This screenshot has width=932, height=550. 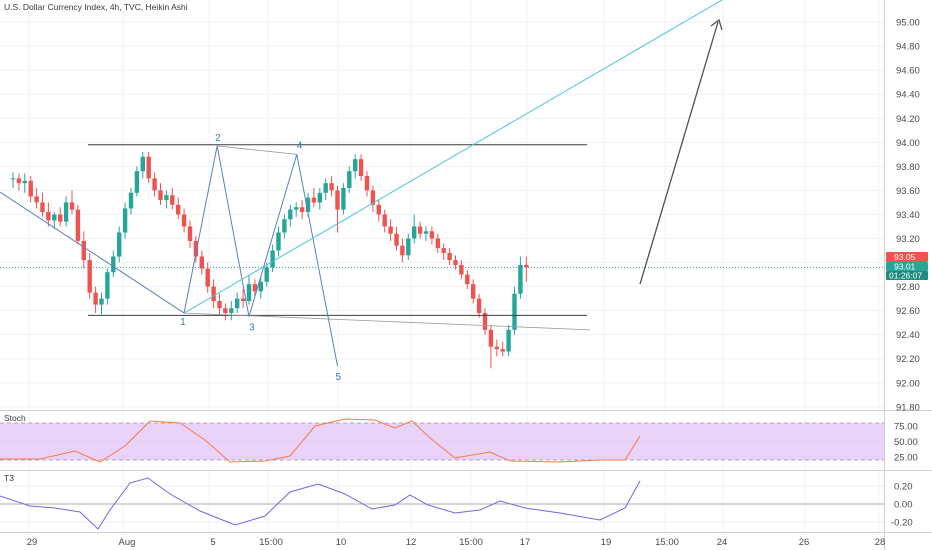 I want to click on price-tick-label: 92.00, so click(x=908, y=383).